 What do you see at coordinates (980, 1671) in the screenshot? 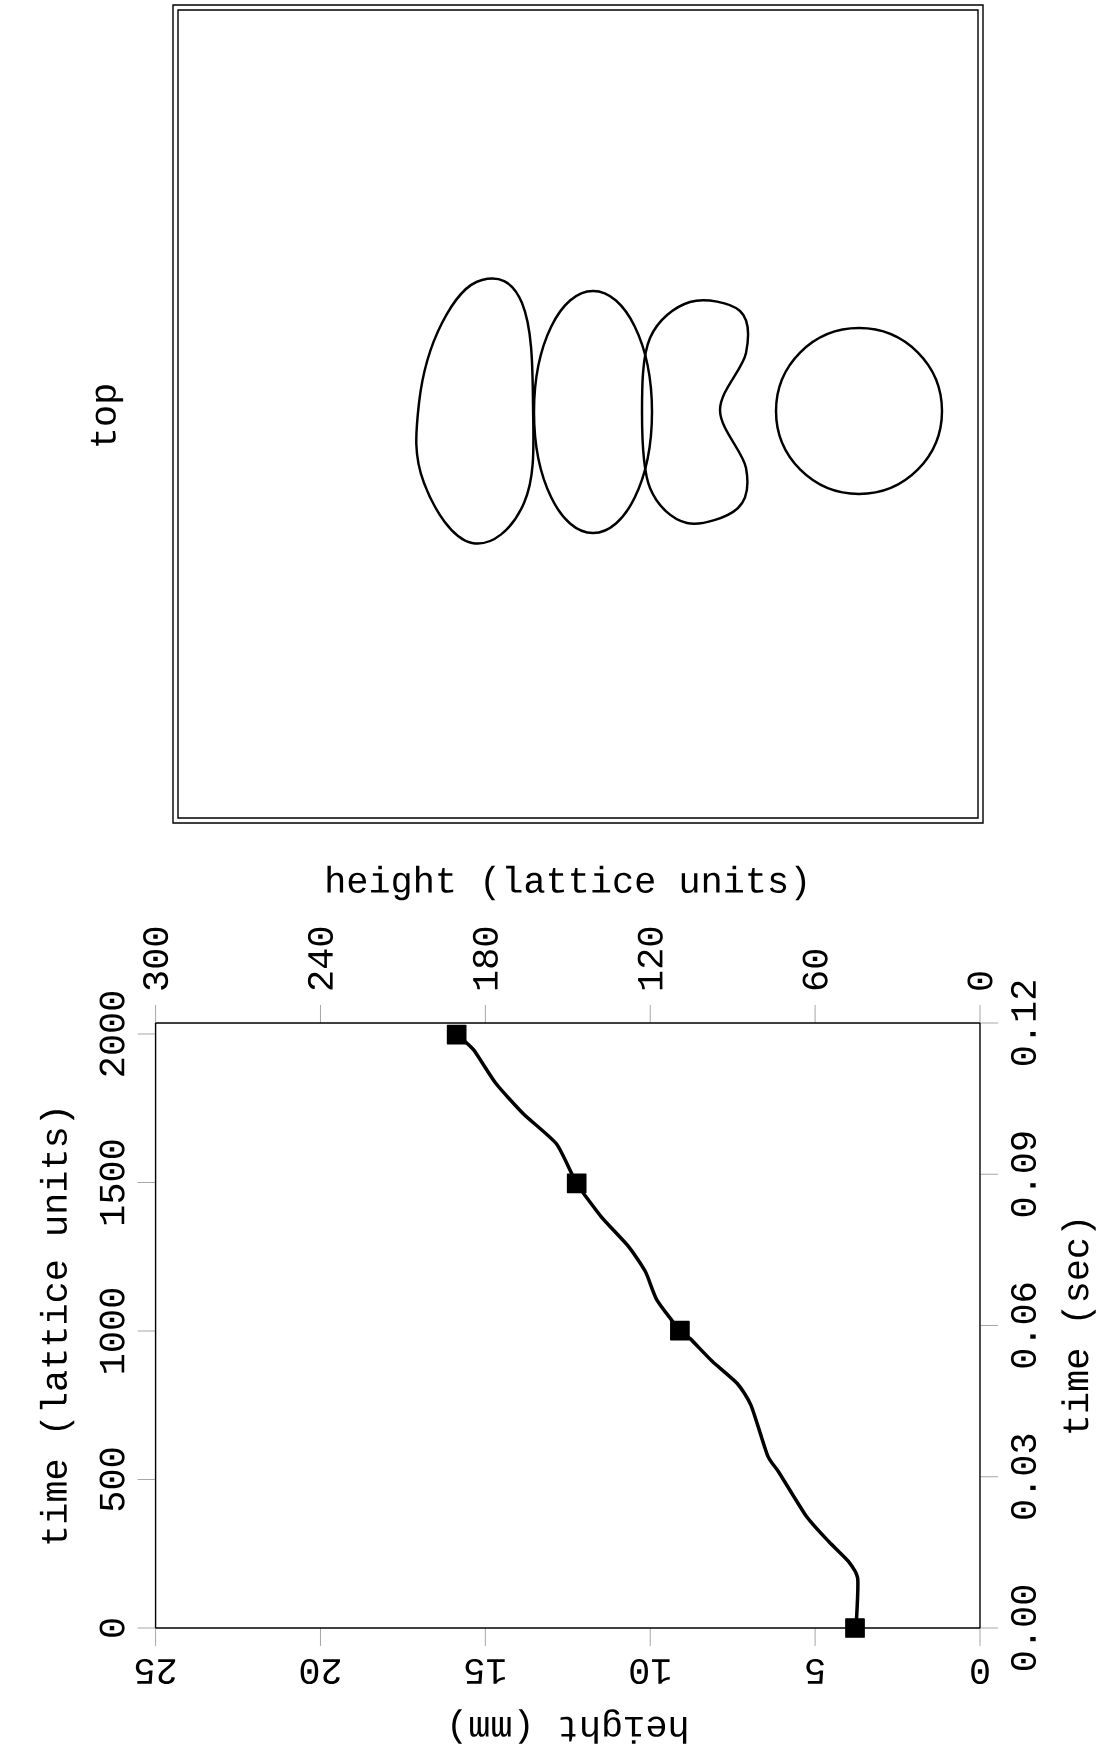
I see `x-tick-label: 0` at bounding box center [980, 1671].